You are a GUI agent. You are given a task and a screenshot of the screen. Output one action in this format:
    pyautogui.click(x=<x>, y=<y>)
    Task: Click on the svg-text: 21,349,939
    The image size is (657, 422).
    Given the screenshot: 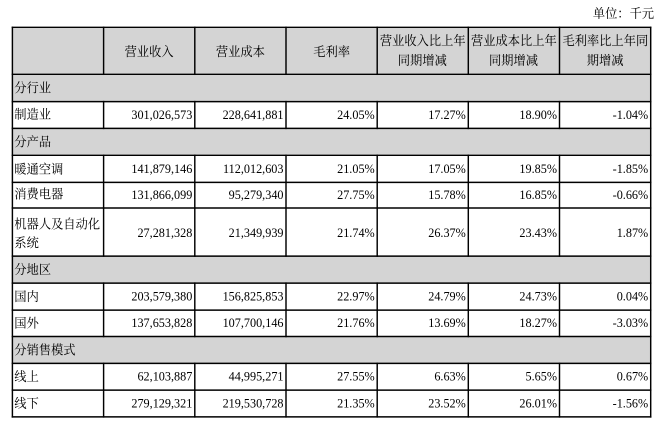 What is the action you would take?
    pyautogui.click(x=256, y=233)
    